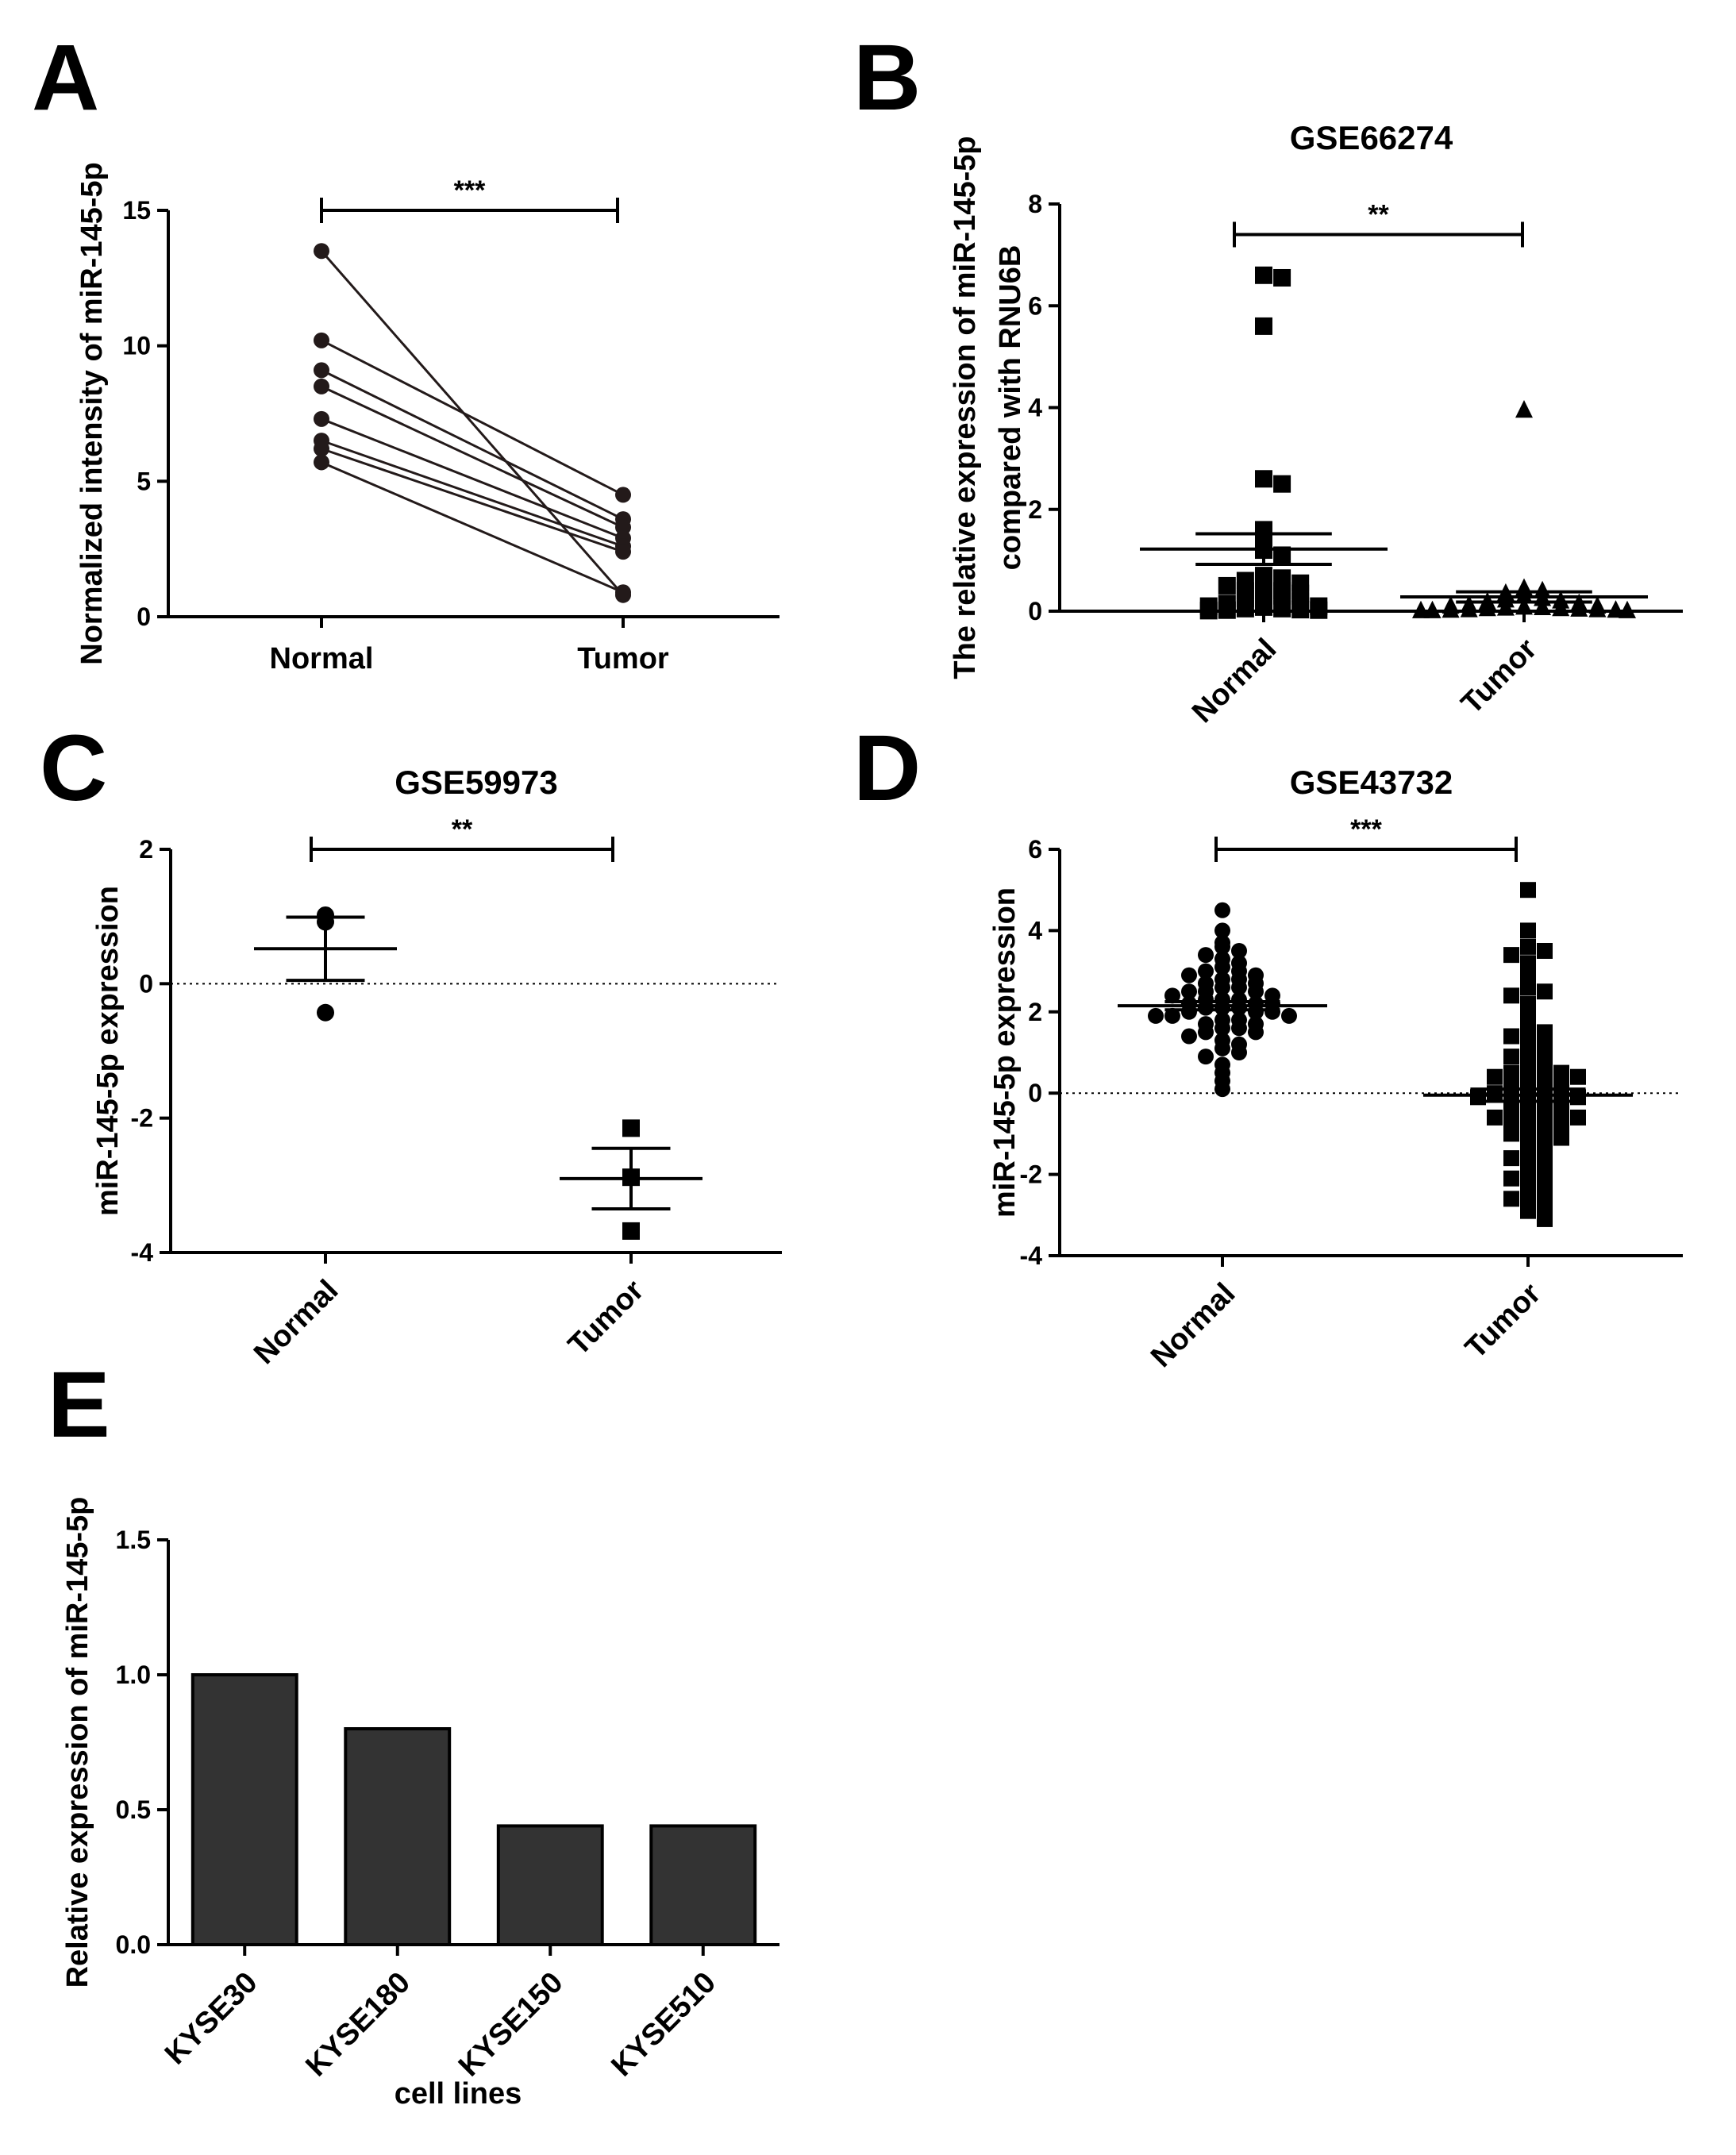  I want to click on y-axis-label: miR-145-5p expression, so click(1005, 1052).